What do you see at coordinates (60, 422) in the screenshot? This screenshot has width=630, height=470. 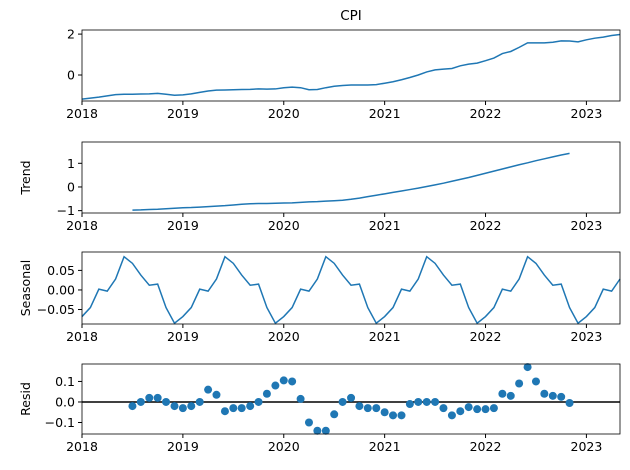 I see `y-tick-label: −0.1` at bounding box center [60, 422].